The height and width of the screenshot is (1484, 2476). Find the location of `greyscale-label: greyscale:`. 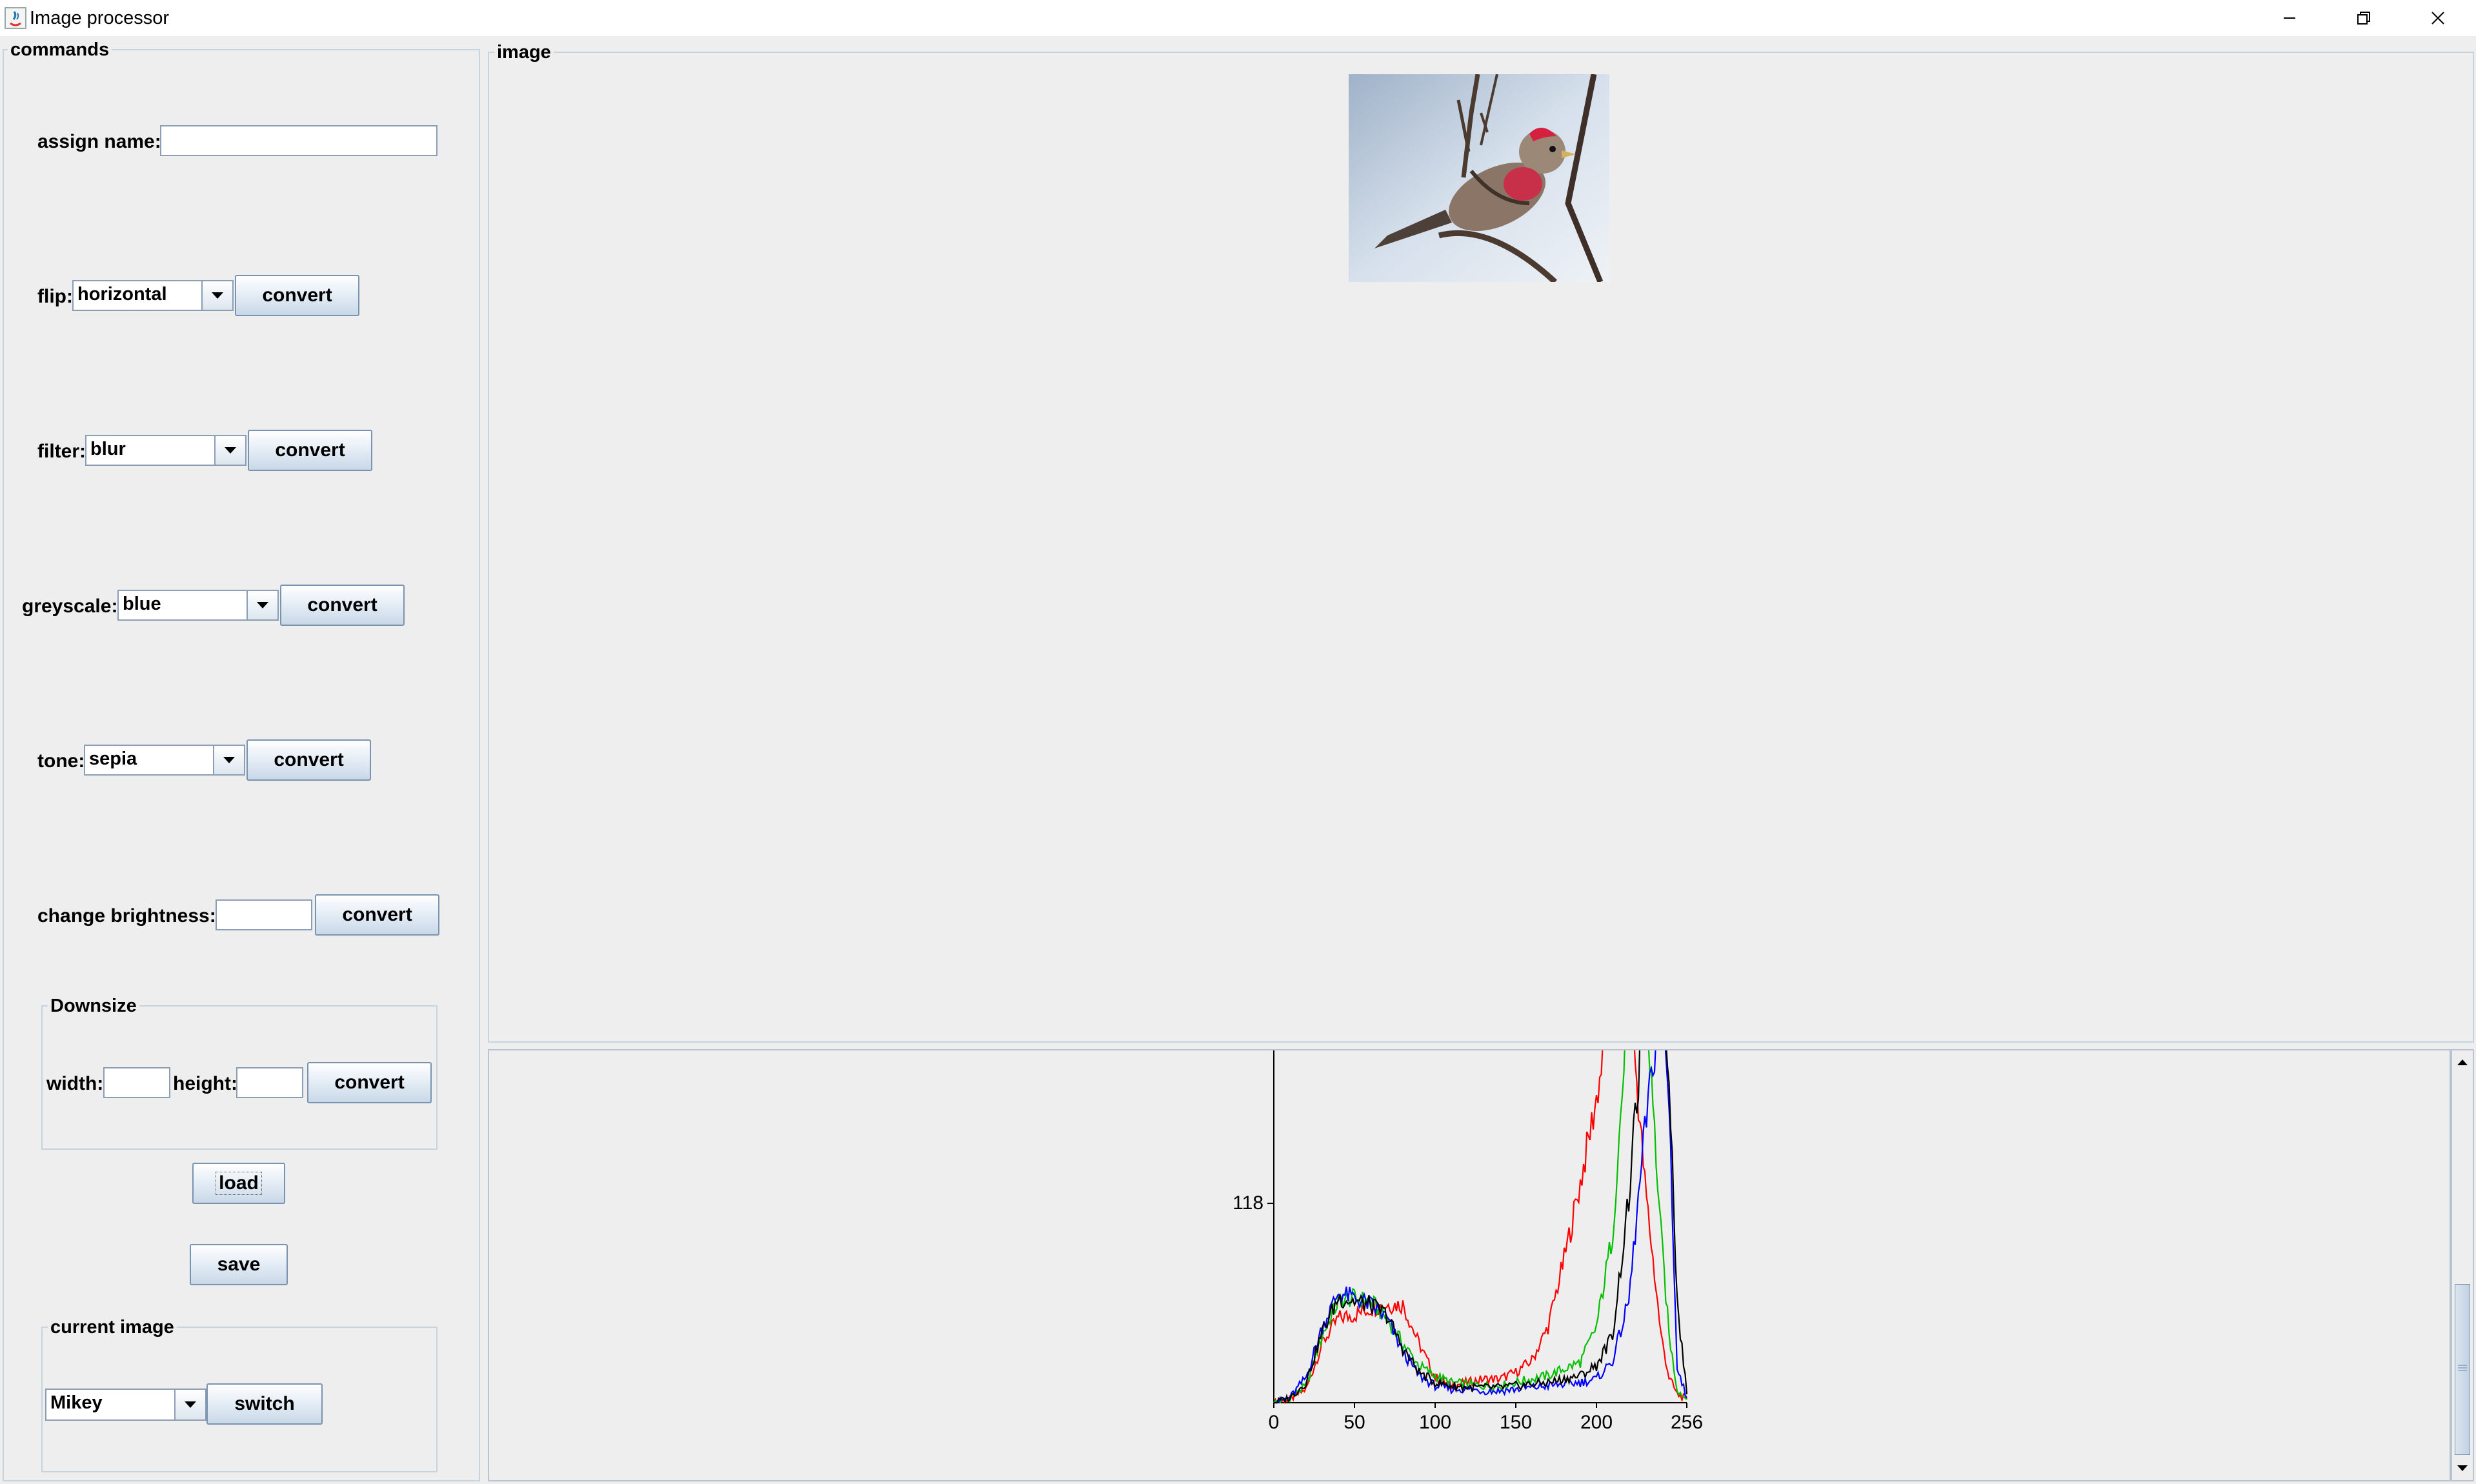

greyscale-label: greyscale: is located at coordinates (70, 606).